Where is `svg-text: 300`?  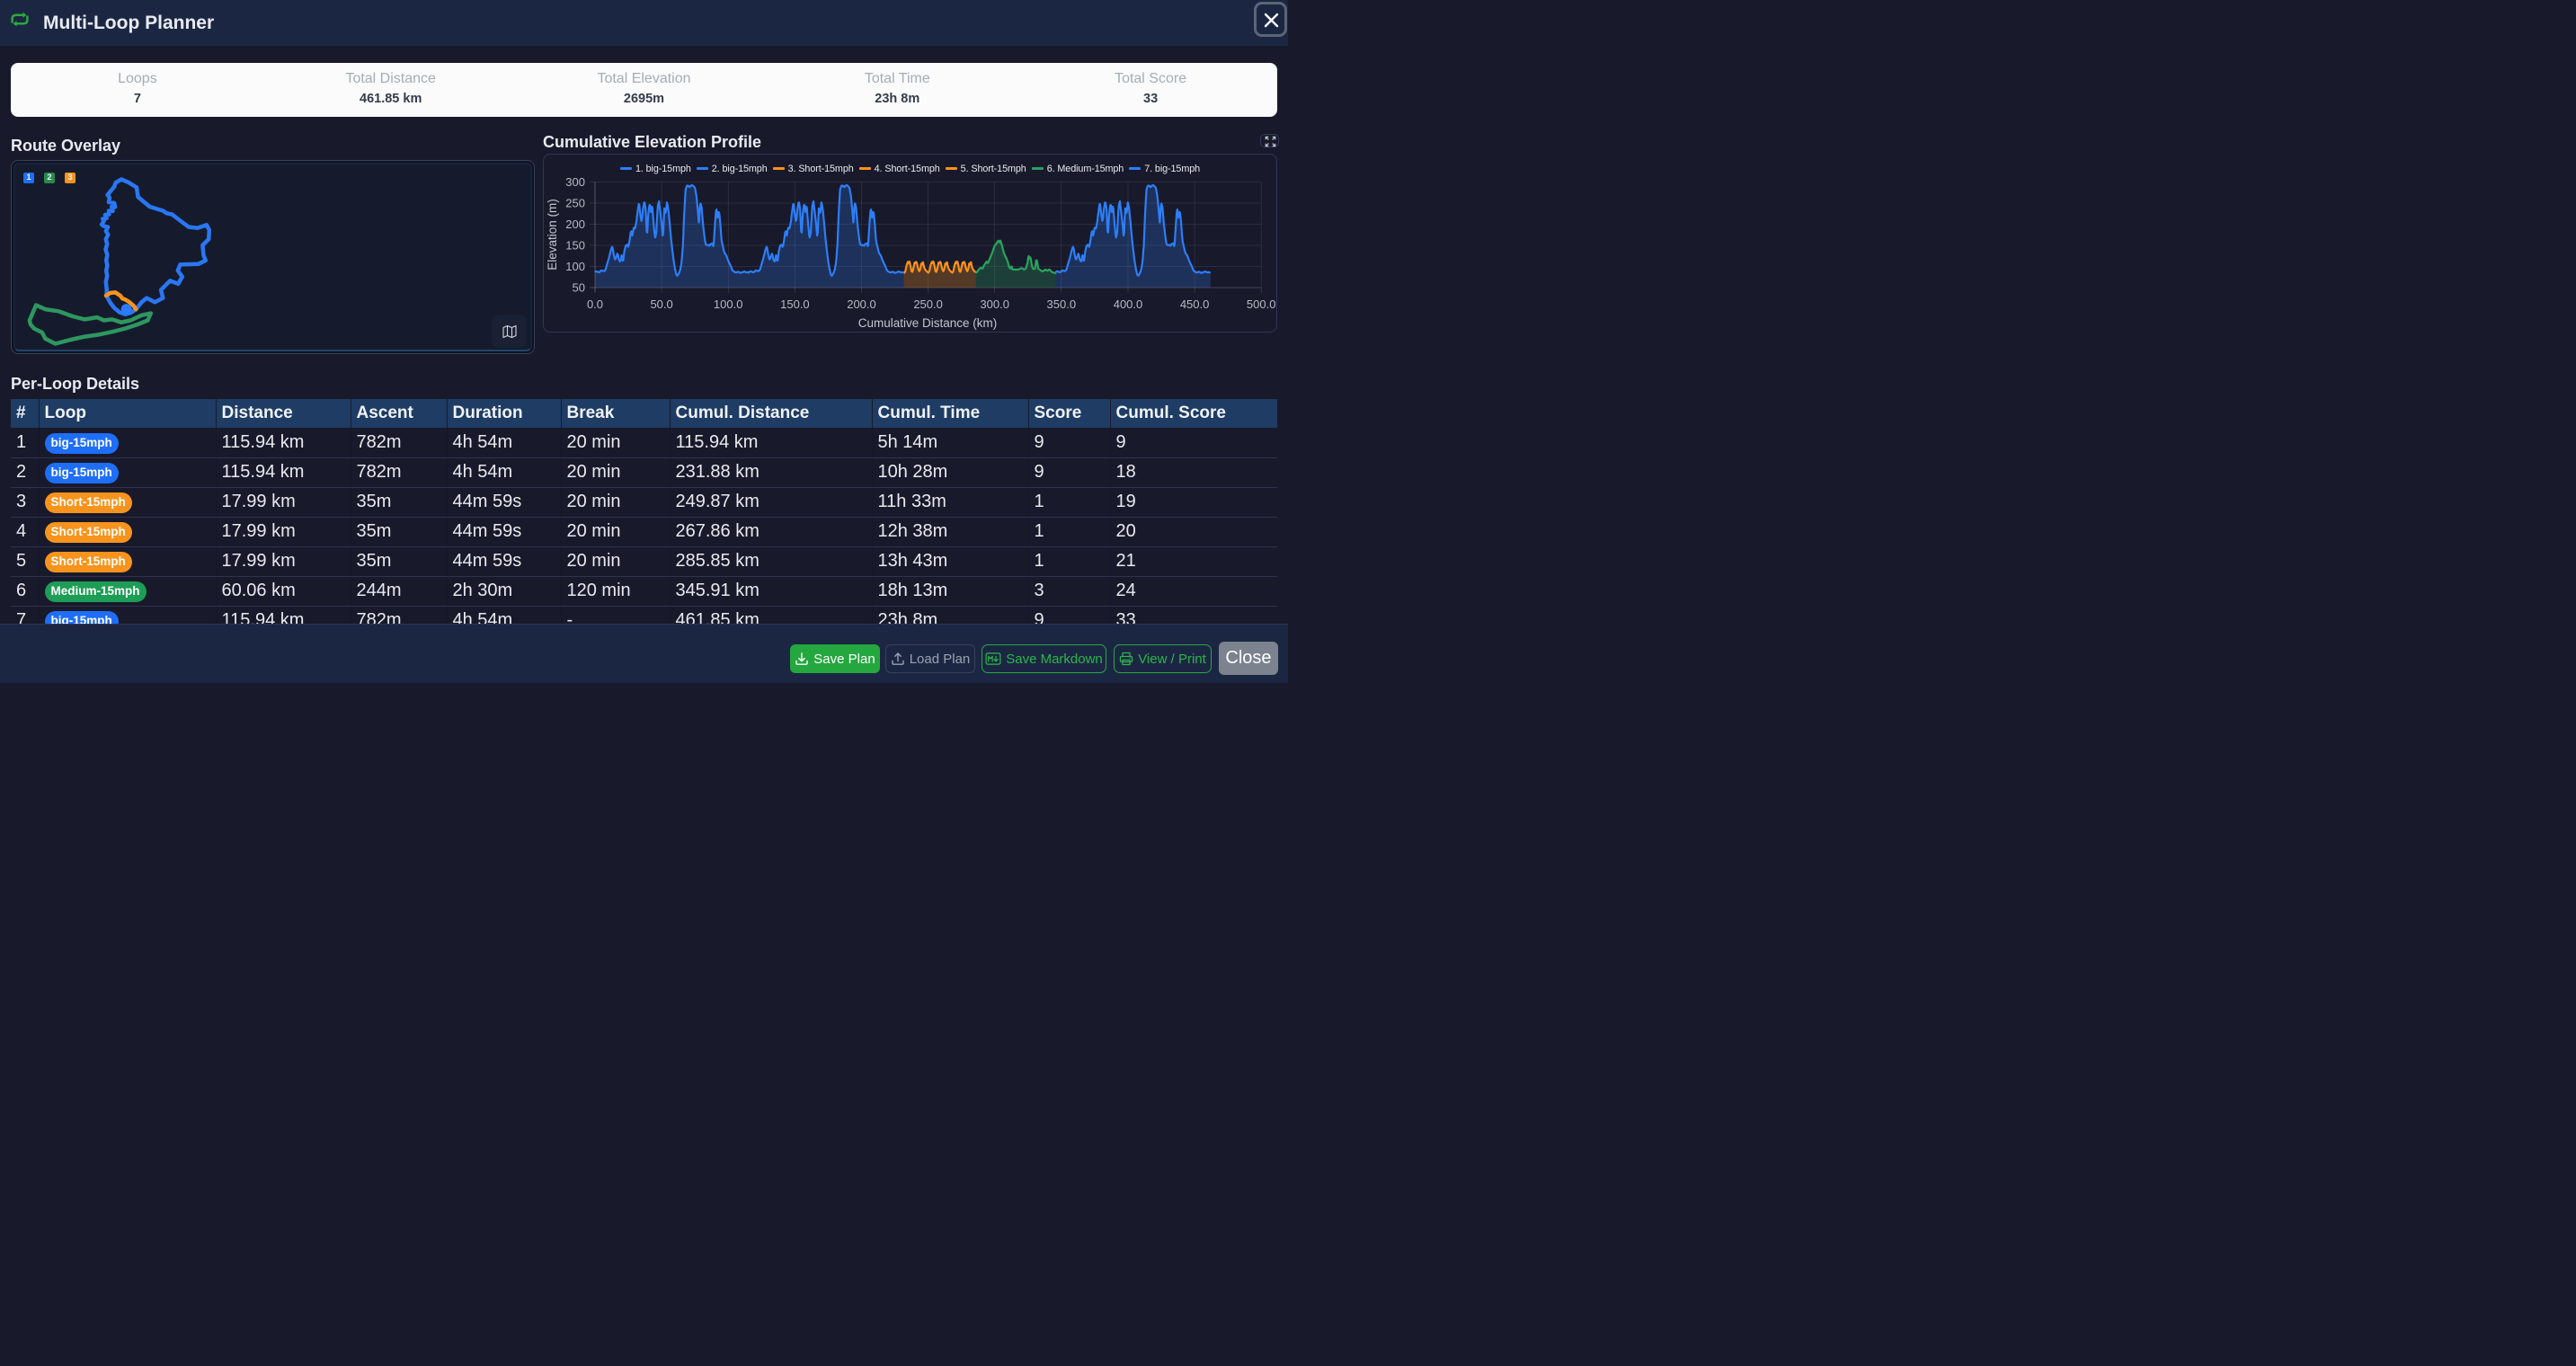 svg-text: 300 is located at coordinates (575, 182).